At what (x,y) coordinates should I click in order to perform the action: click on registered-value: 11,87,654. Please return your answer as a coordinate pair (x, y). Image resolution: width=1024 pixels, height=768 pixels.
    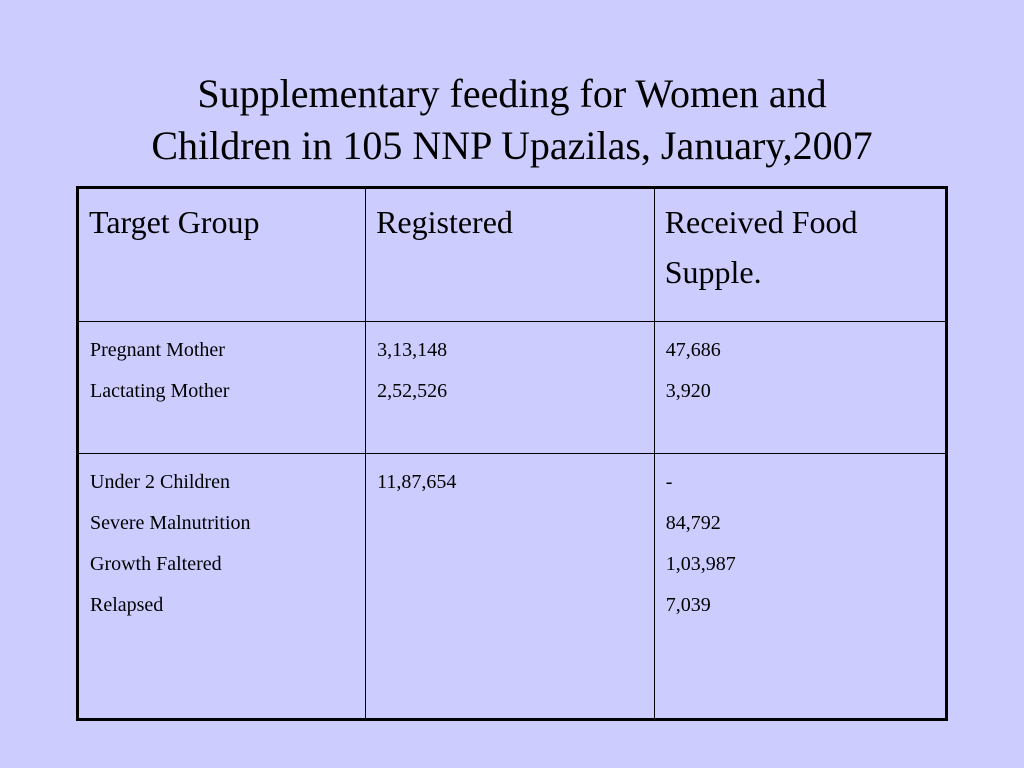
    Looking at the image, I should click on (417, 482).